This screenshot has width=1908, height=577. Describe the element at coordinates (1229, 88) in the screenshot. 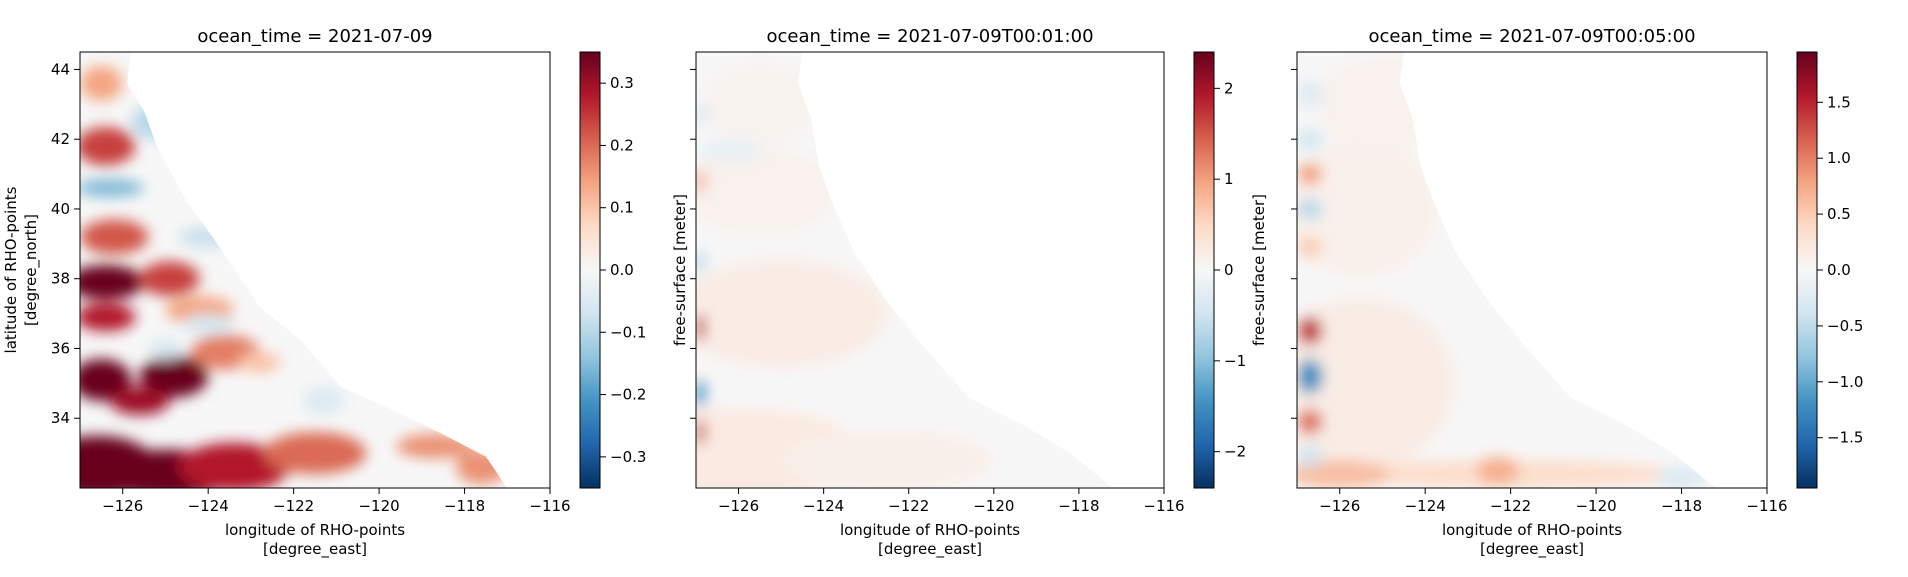

I see `colorbar-tick-label: 2` at that location.